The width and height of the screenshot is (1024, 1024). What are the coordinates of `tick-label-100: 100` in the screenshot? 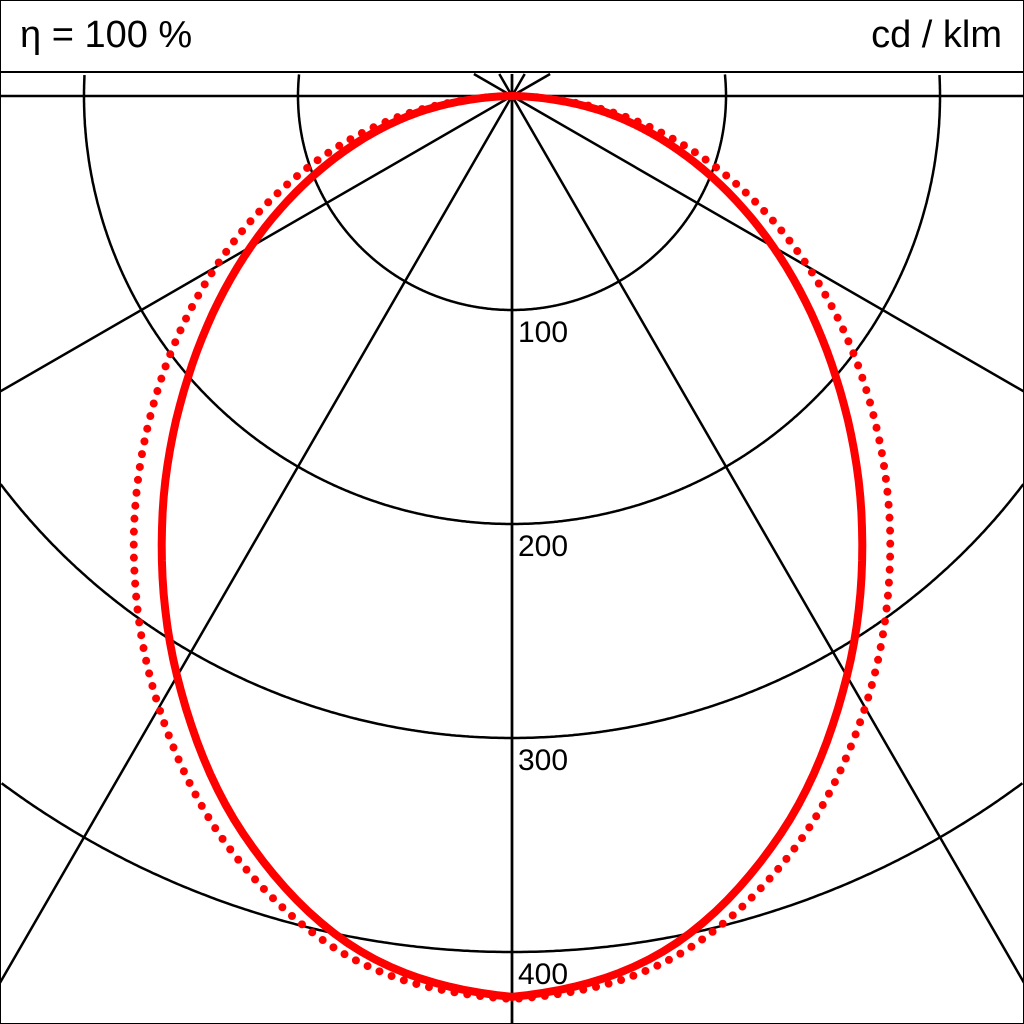 It's located at (543, 332).